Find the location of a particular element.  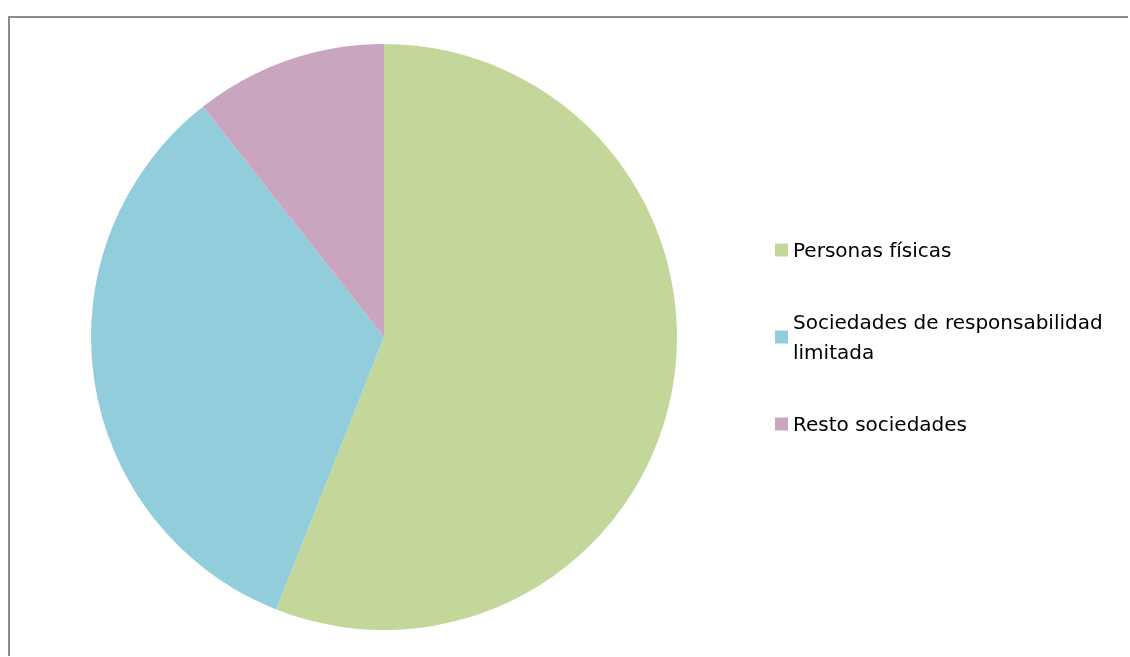

legend-label: Sociedades de responsabilidad limitada is located at coordinates (951, 337).